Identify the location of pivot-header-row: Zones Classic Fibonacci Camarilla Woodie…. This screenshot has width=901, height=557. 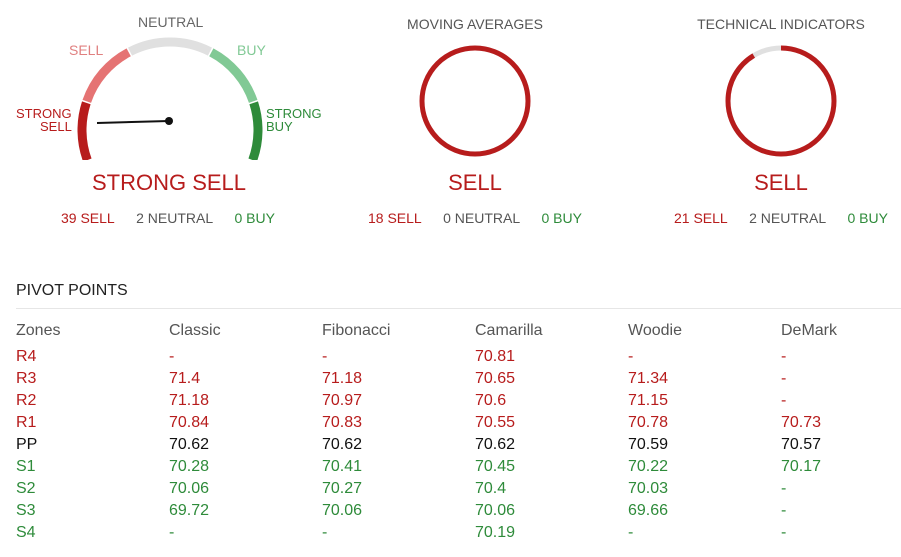
(458, 333).